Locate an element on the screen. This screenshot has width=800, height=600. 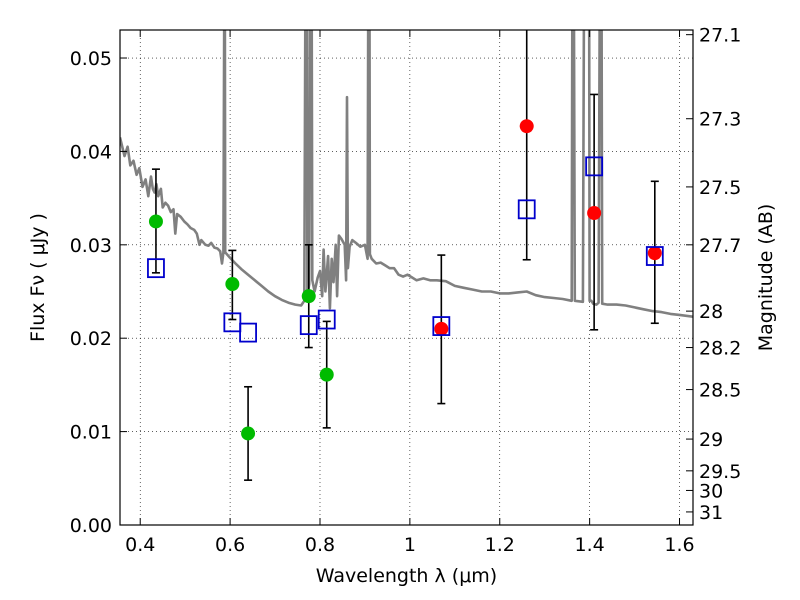
y2-tick-label: 31 is located at coordinates (711, 513).